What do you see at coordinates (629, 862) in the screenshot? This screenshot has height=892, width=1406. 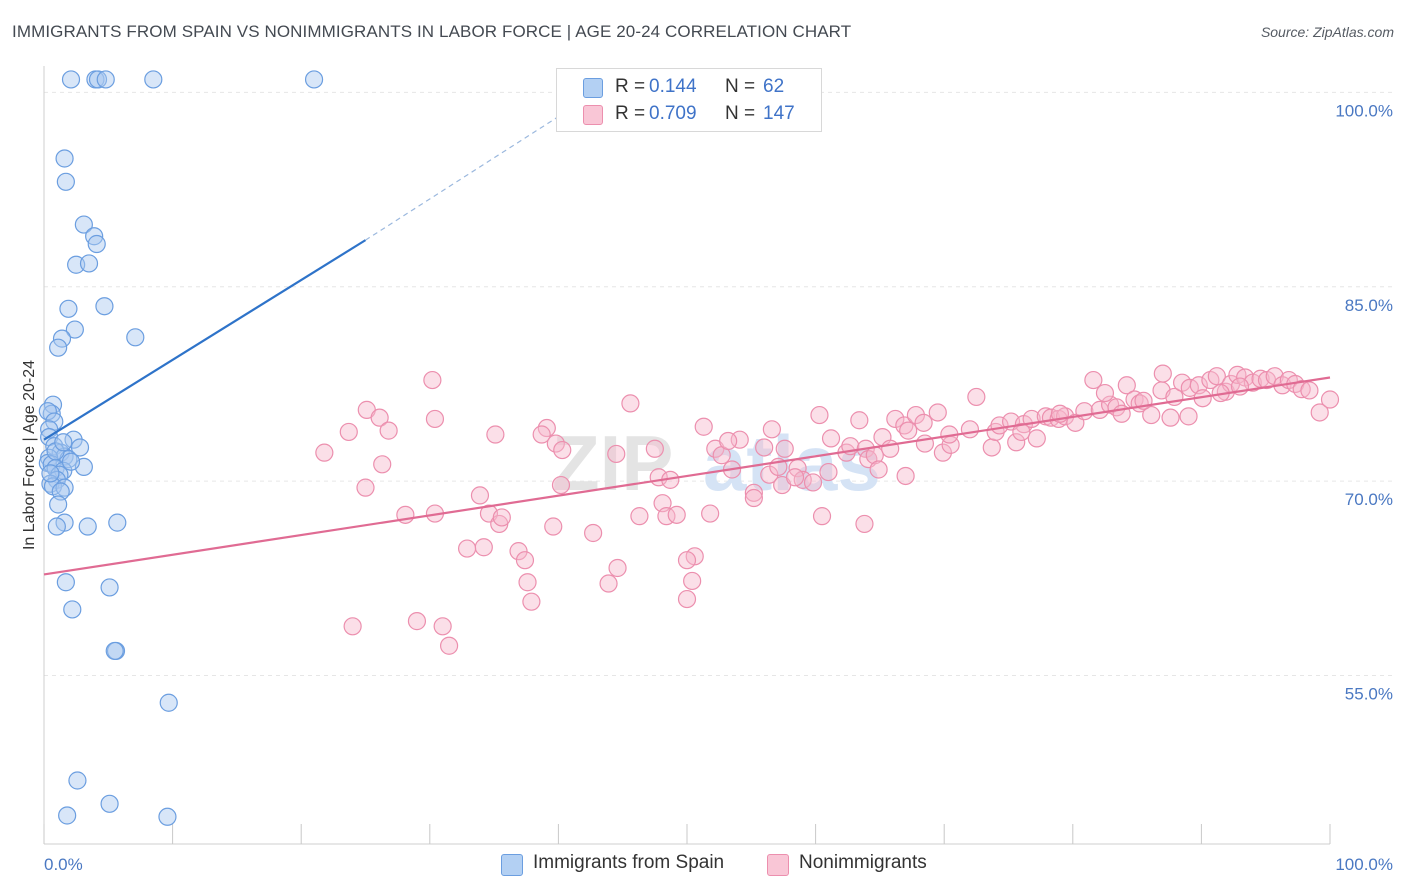 I see `legend-label-spain: Immigrants from Spain` at bounding box center [629, 862].